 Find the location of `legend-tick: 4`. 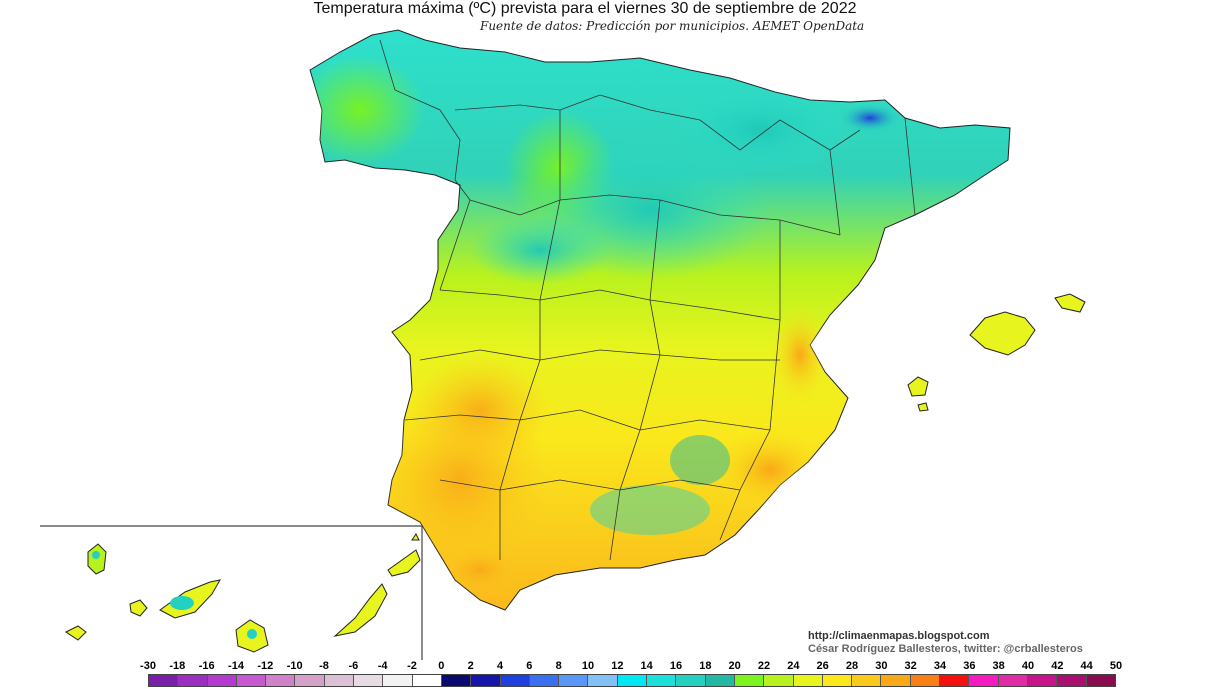

legend-tick: 4 is located at coordinates (500, 666).